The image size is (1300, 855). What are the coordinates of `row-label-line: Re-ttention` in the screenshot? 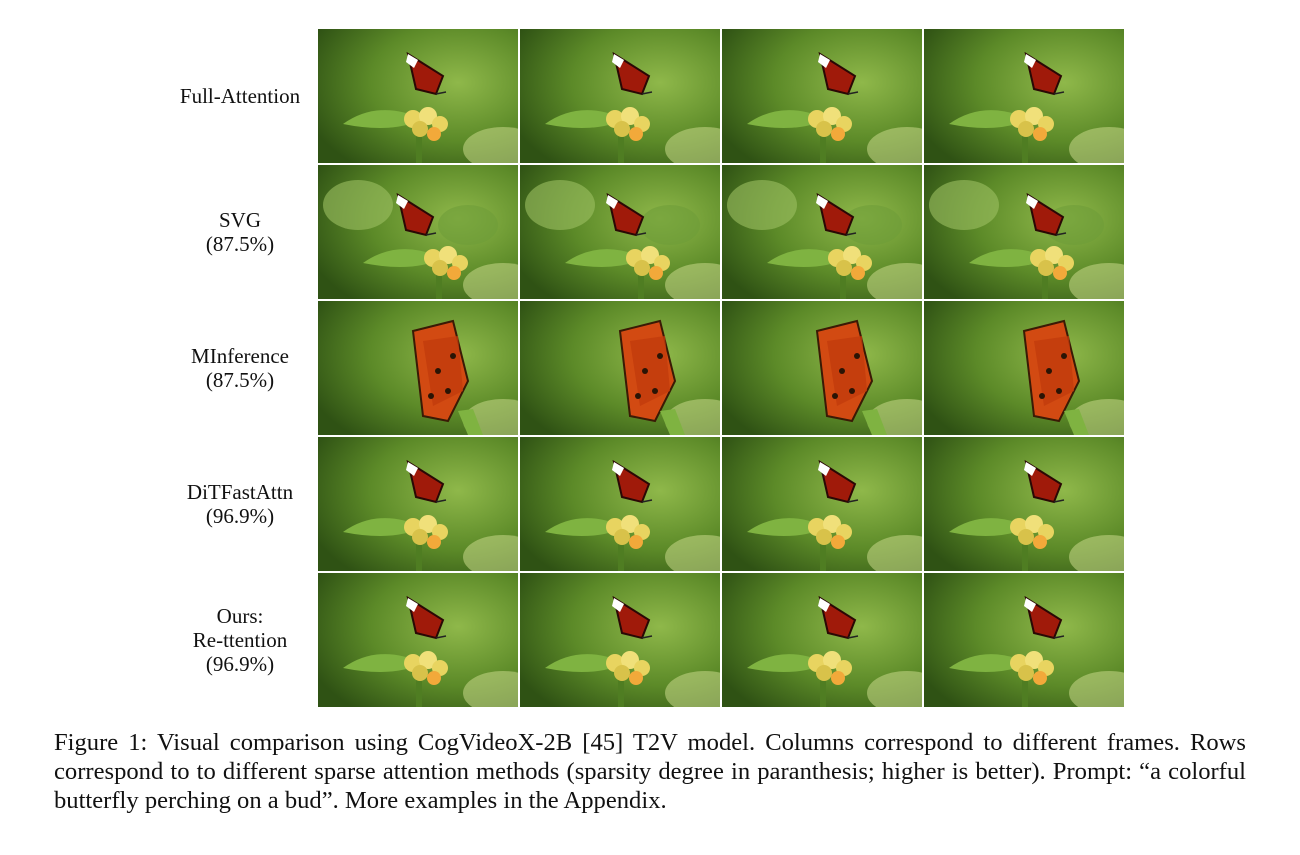 It's located at (240, 640).